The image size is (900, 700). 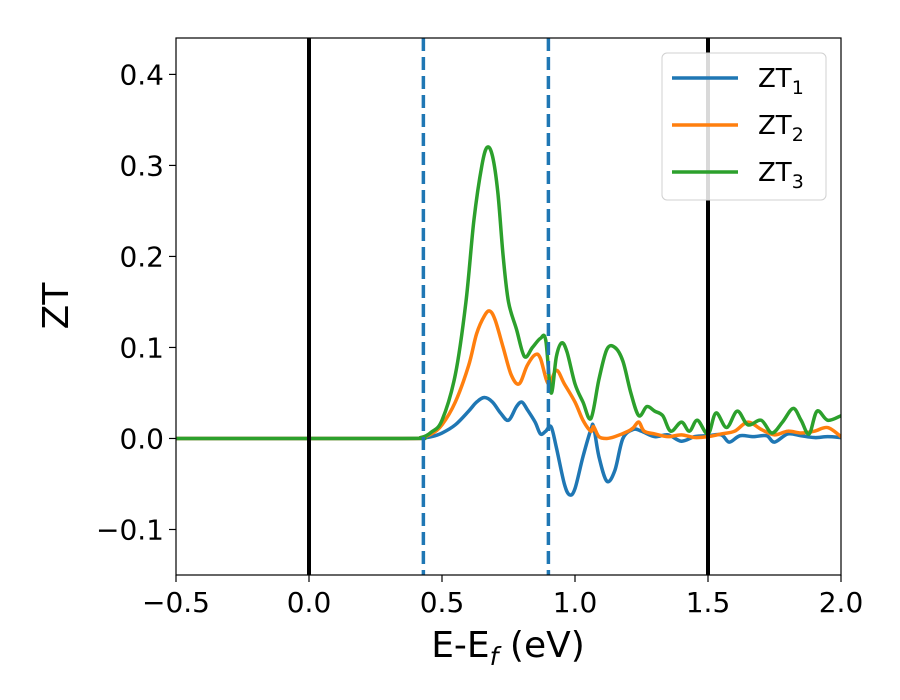 I want to click on x-tick-label: 1.5, so click(x=708, y=602).